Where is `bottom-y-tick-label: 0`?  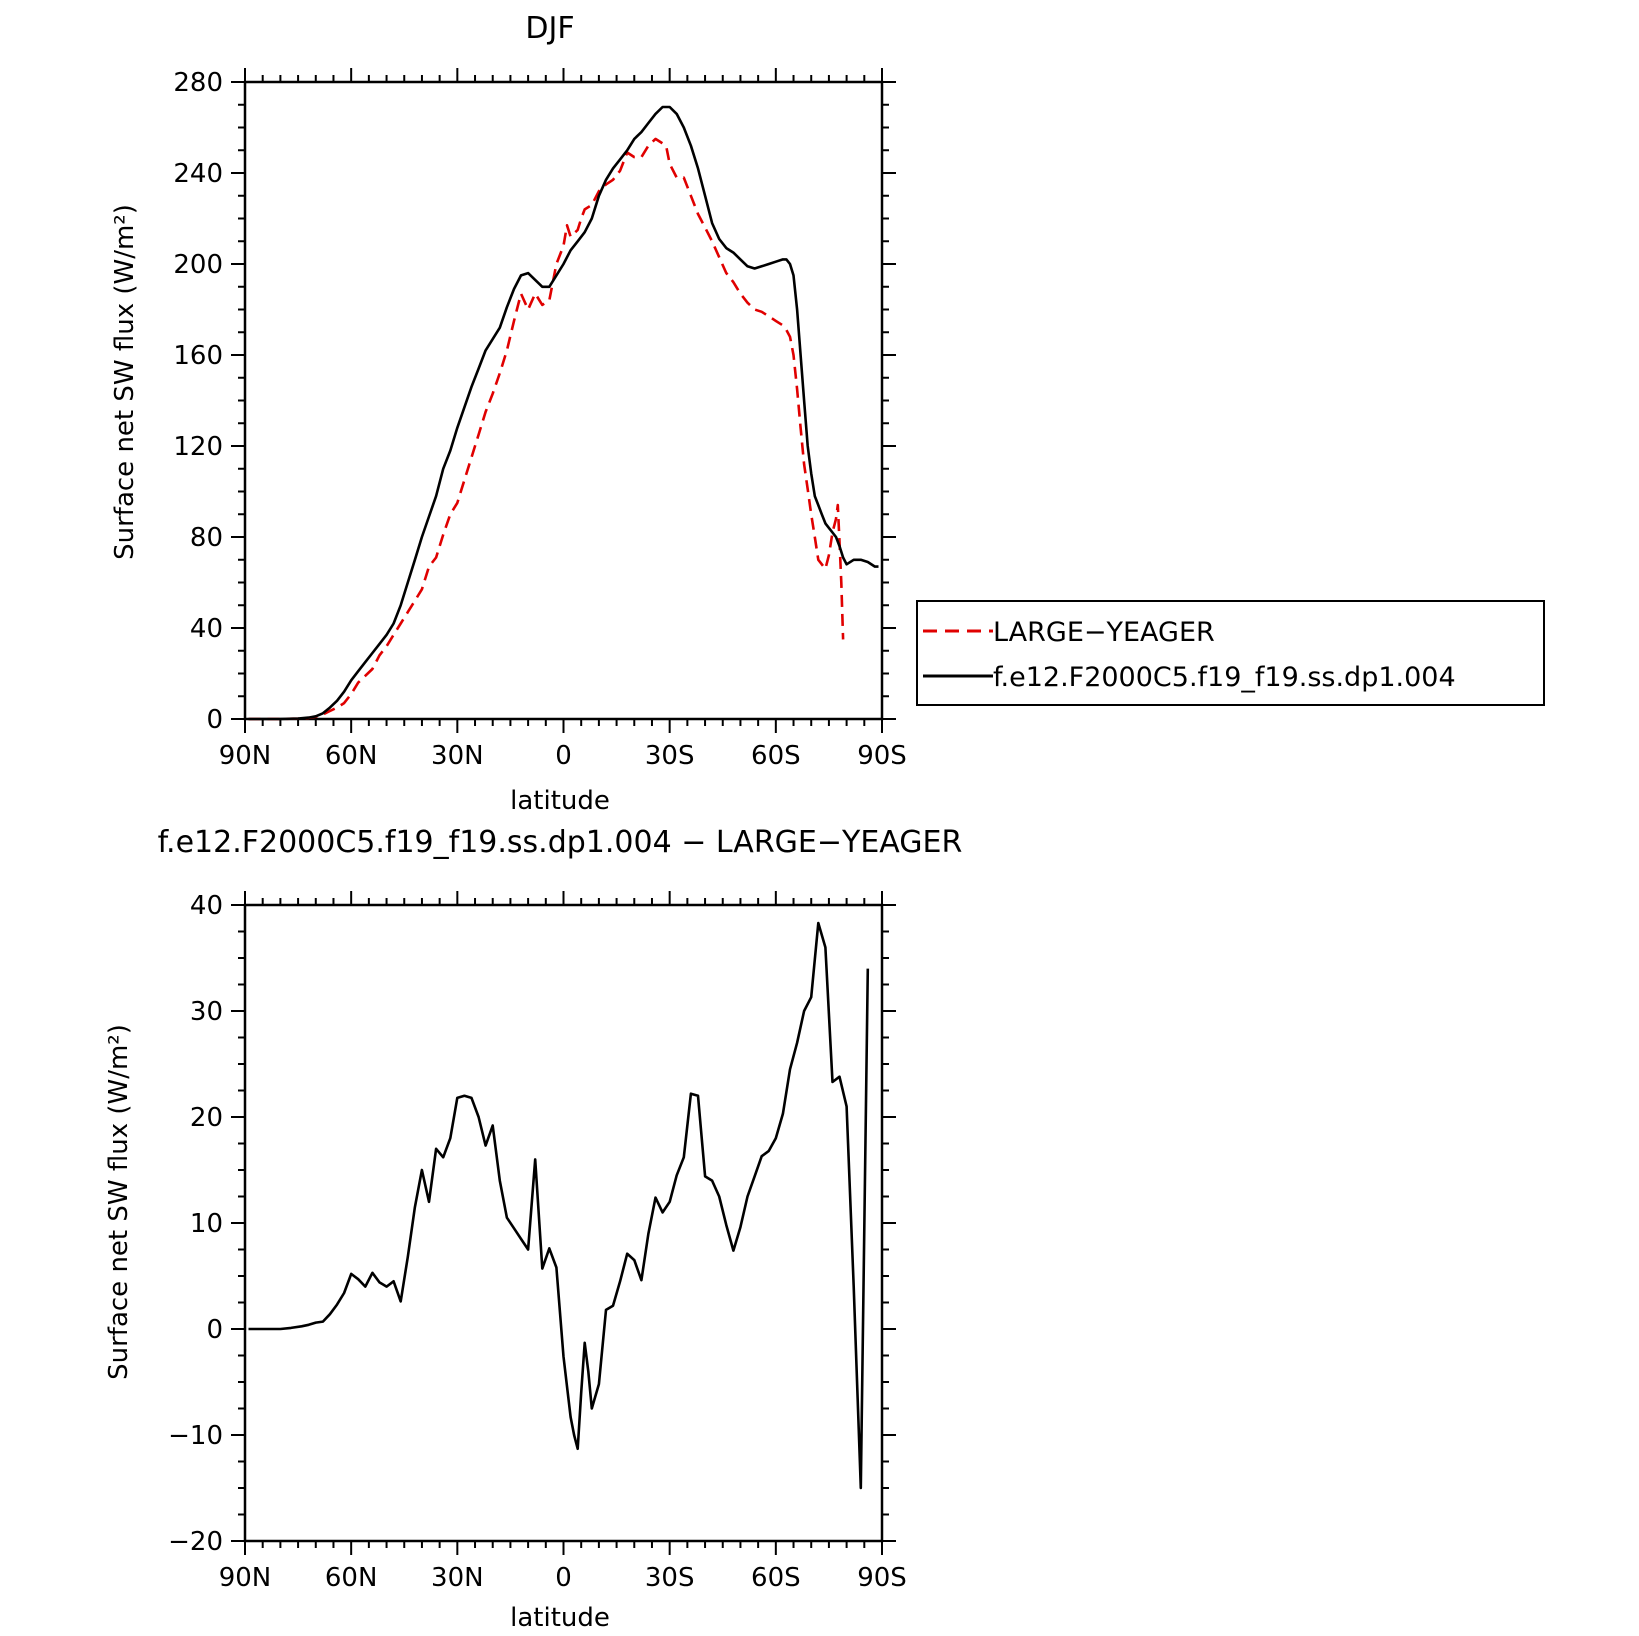
bottom-y-tick-label: 0 is located at coordinates (214, 1330).